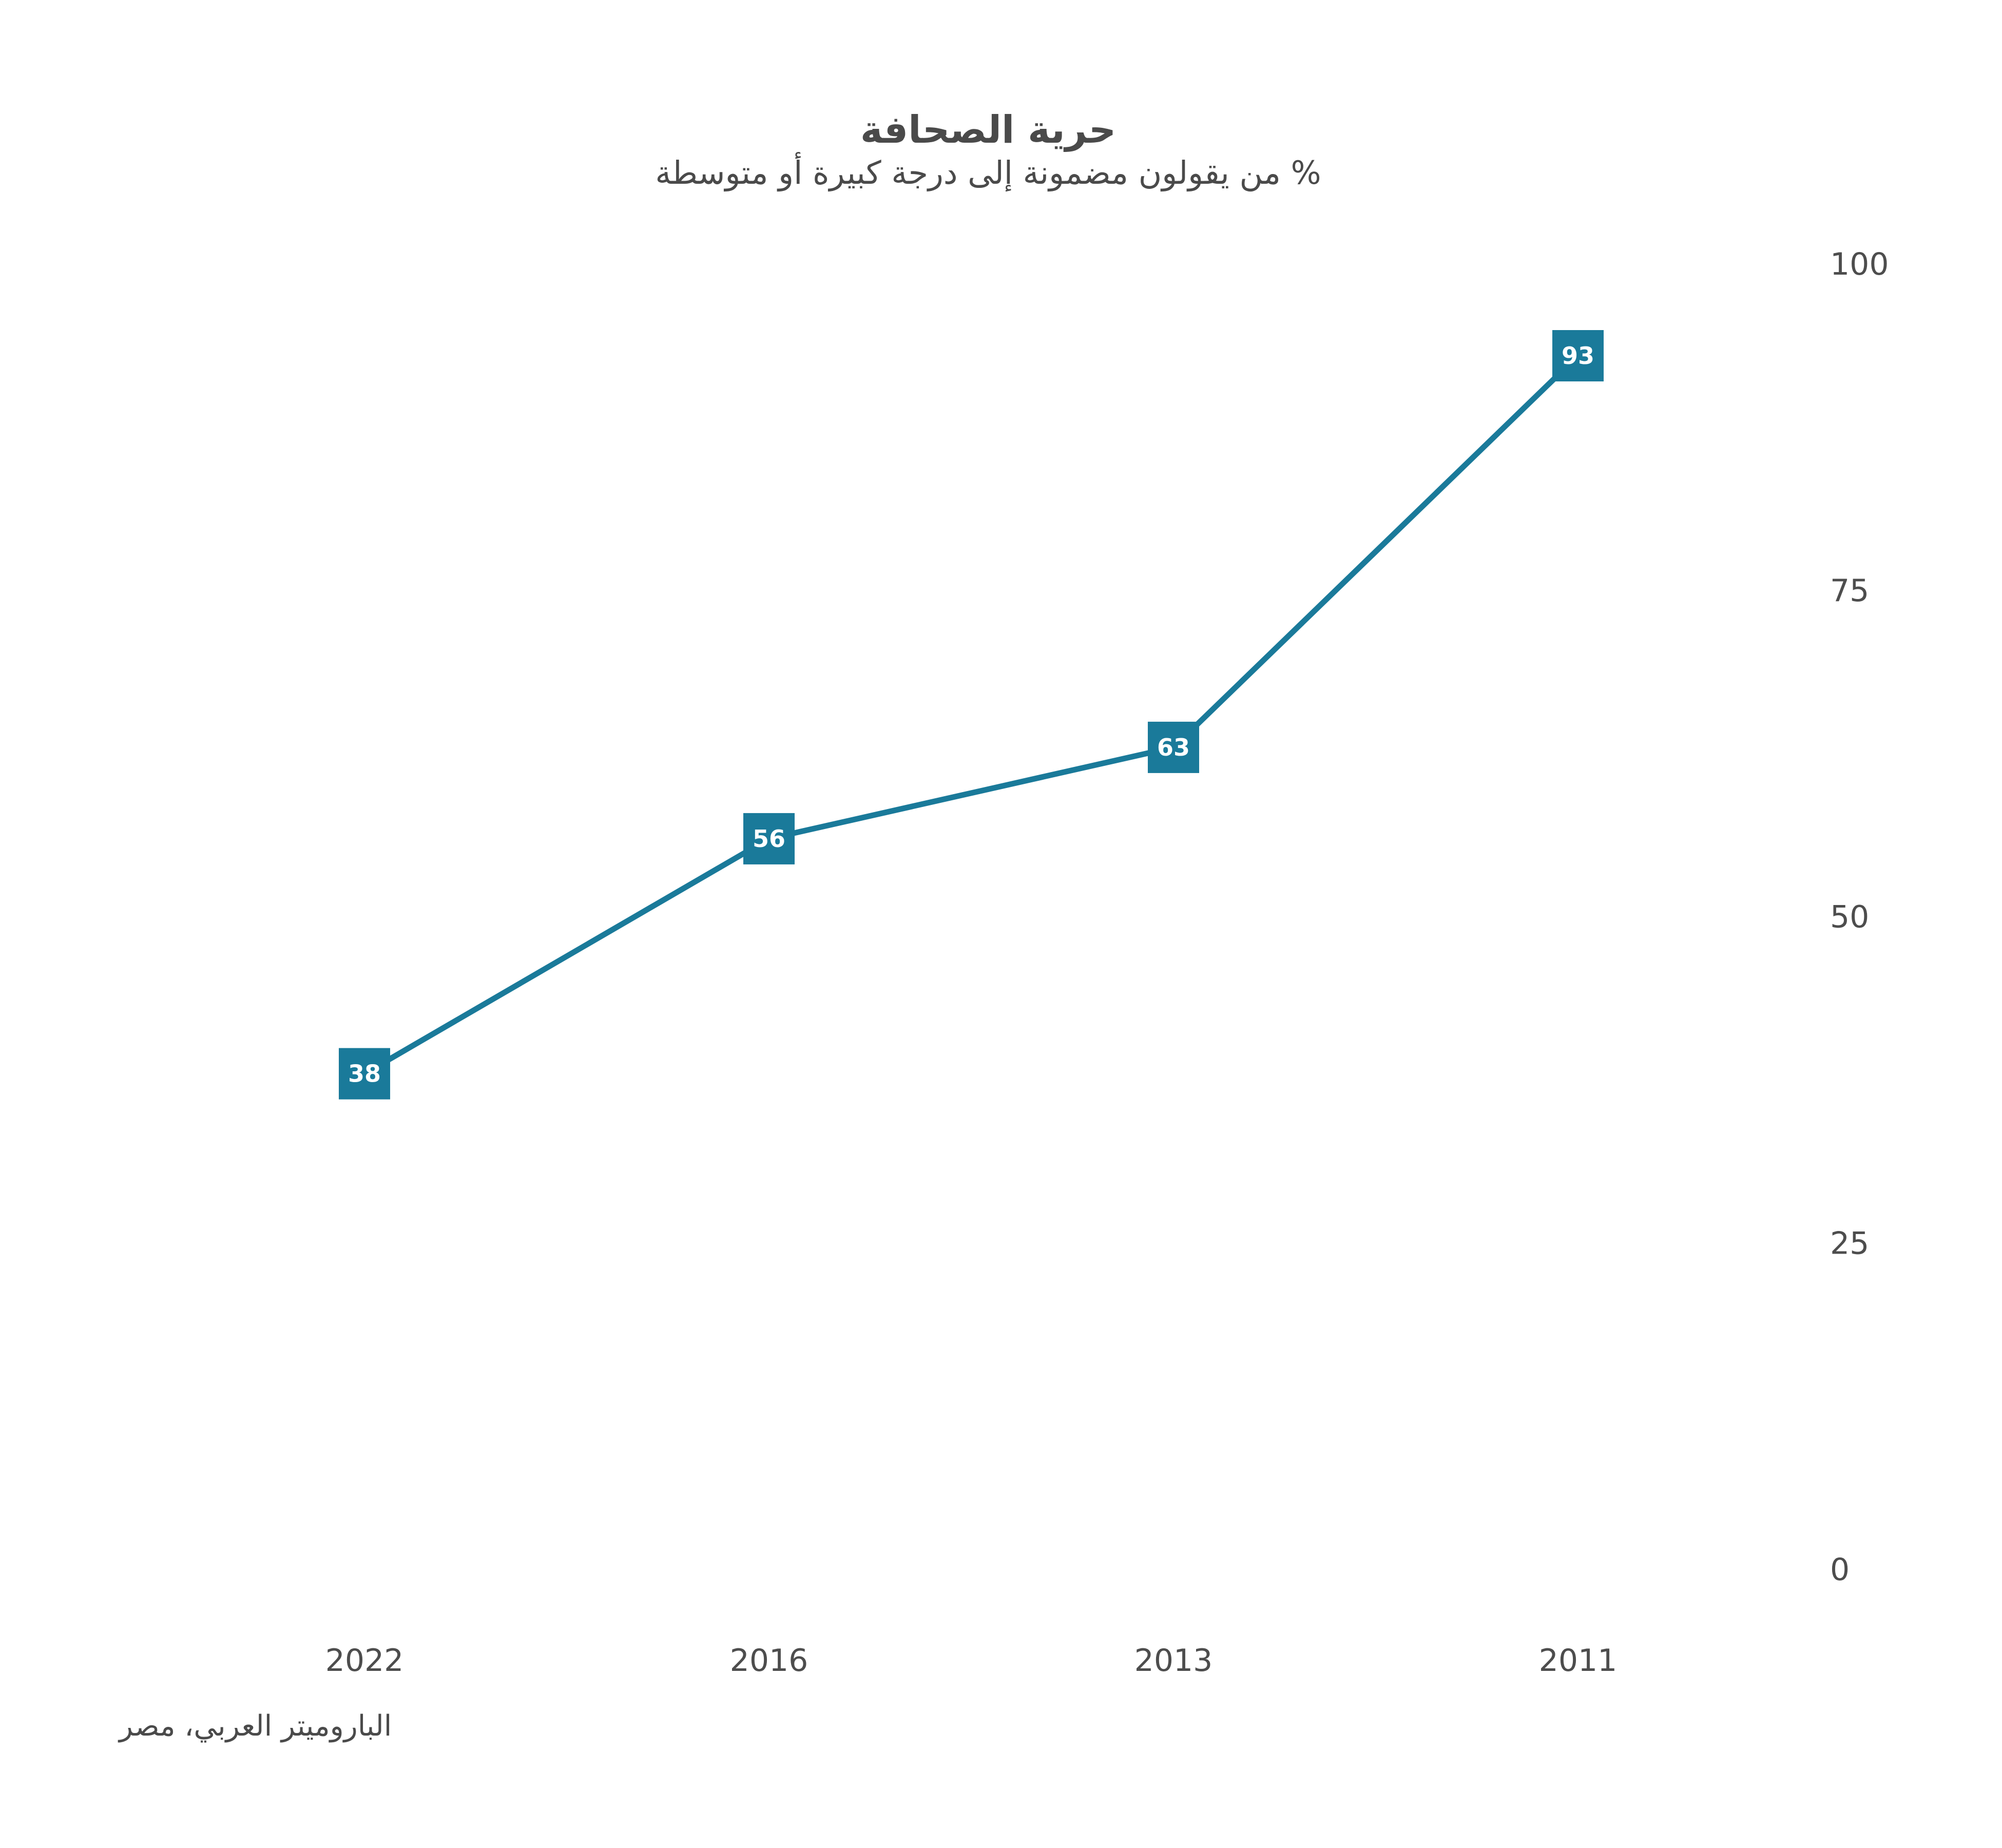 The width and height of the screenshot is (2002, 1848). I want to click on y-tick-label: 0, so click(1840, 1570).